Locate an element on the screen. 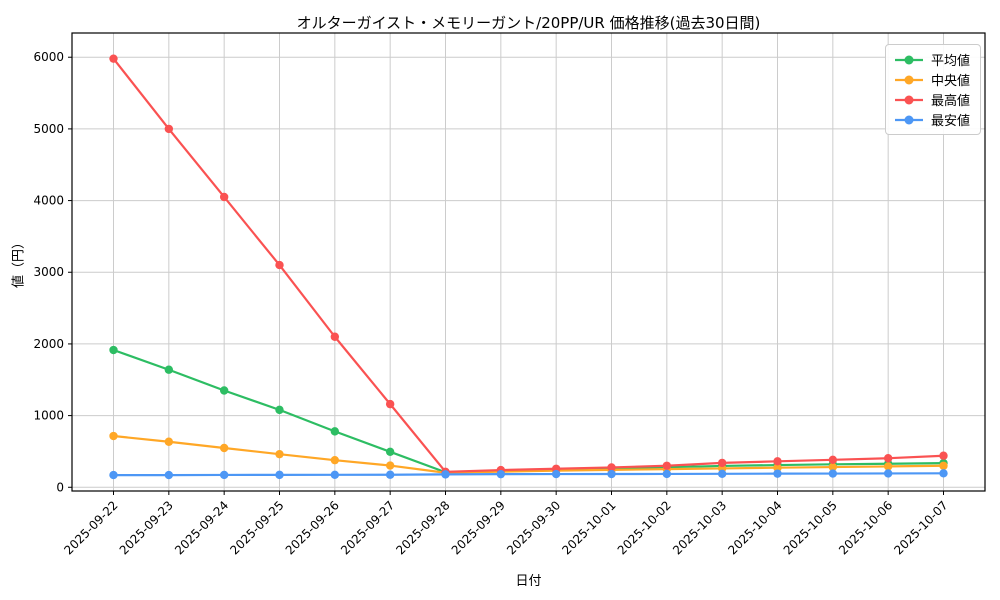 This screenshot has height=600, width=1000. y-axis-label: 値（円） is located at coordinates (19, 262).